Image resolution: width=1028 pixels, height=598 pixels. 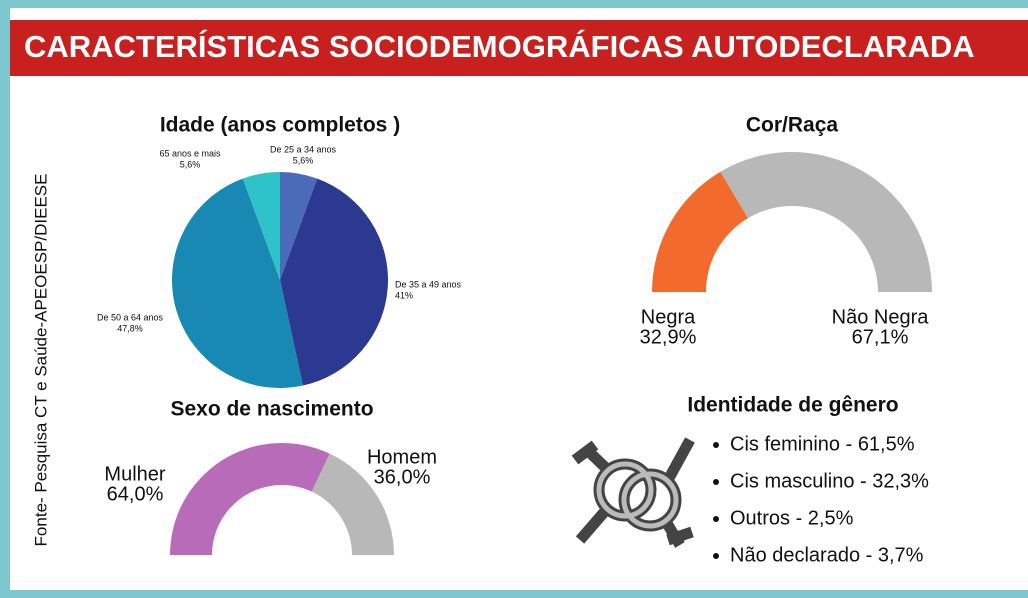 I want to click on segment-label: Homem, so click(x=402, y=457).